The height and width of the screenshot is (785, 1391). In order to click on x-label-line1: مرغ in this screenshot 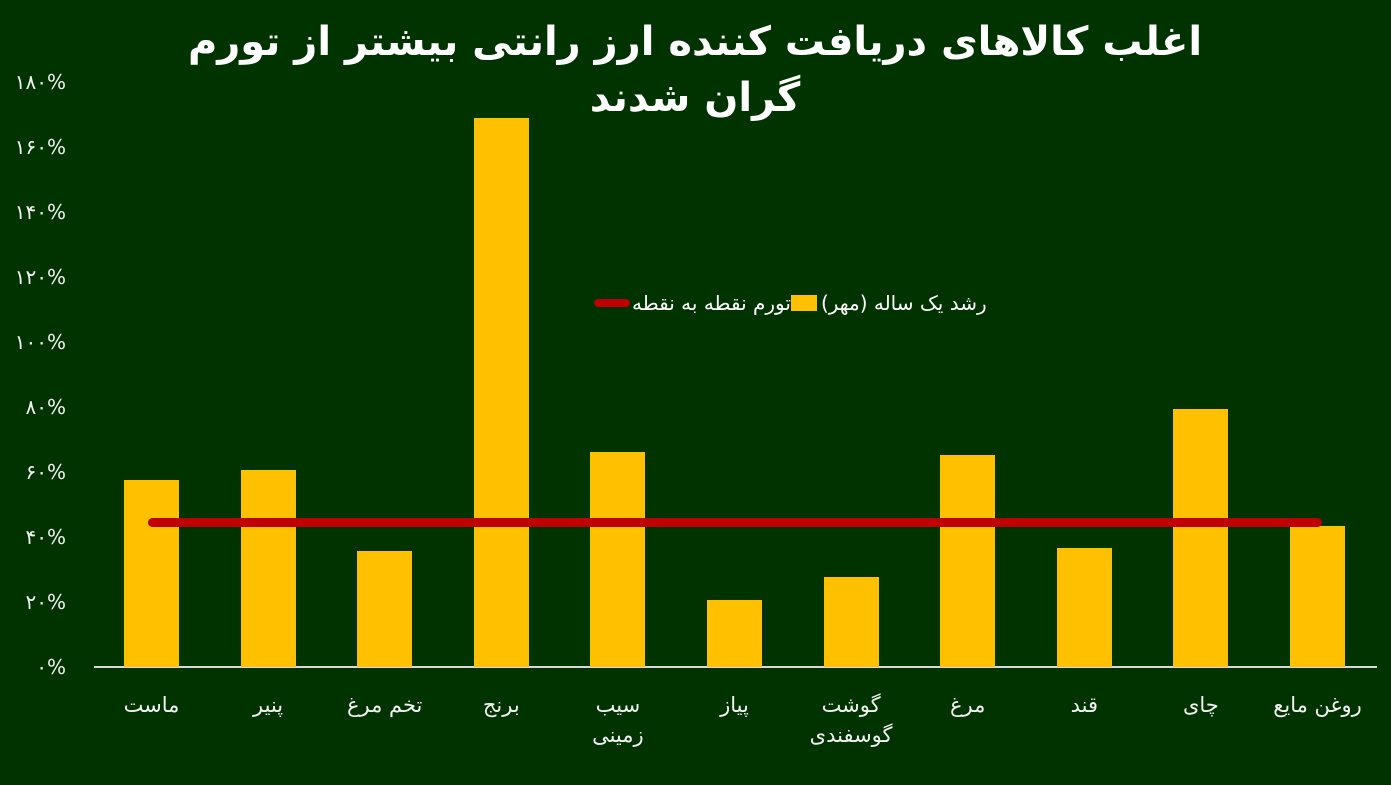, I will do `click(968, 705)`.